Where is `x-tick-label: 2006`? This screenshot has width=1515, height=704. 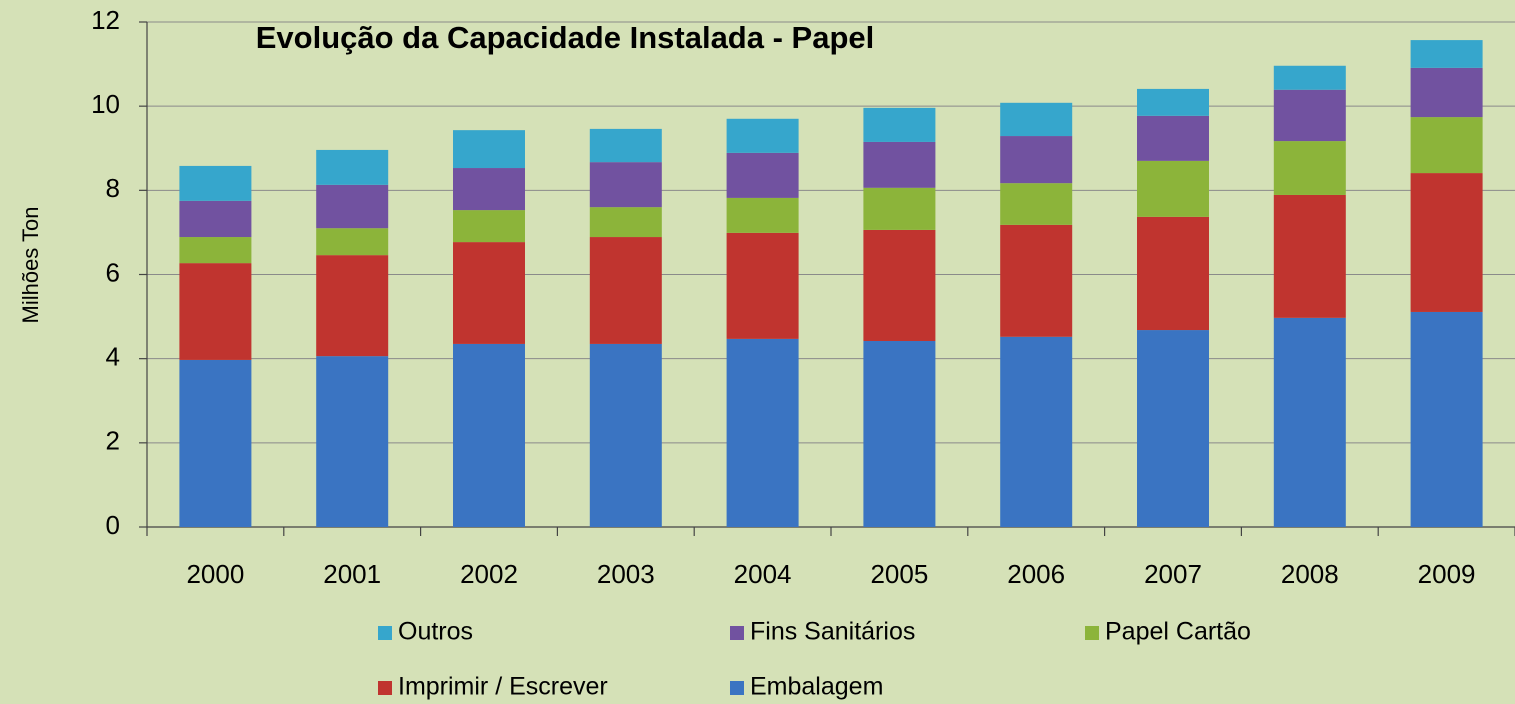
x-tick-label: 2006 is located at coordinates (1036, 574).